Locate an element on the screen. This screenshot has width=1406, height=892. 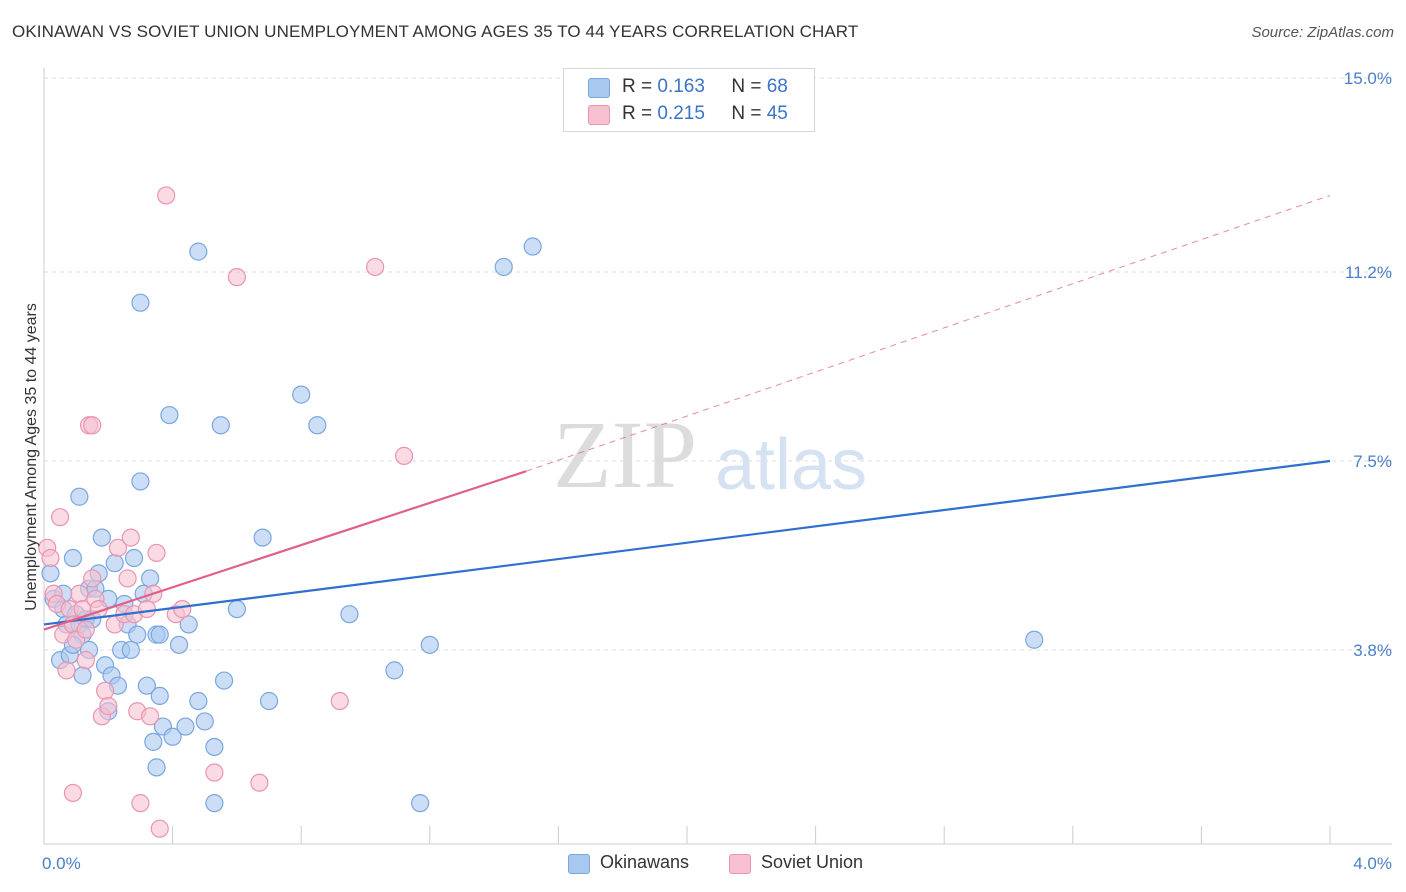
soviet-union-swatch is located at coordinates (599, 115).